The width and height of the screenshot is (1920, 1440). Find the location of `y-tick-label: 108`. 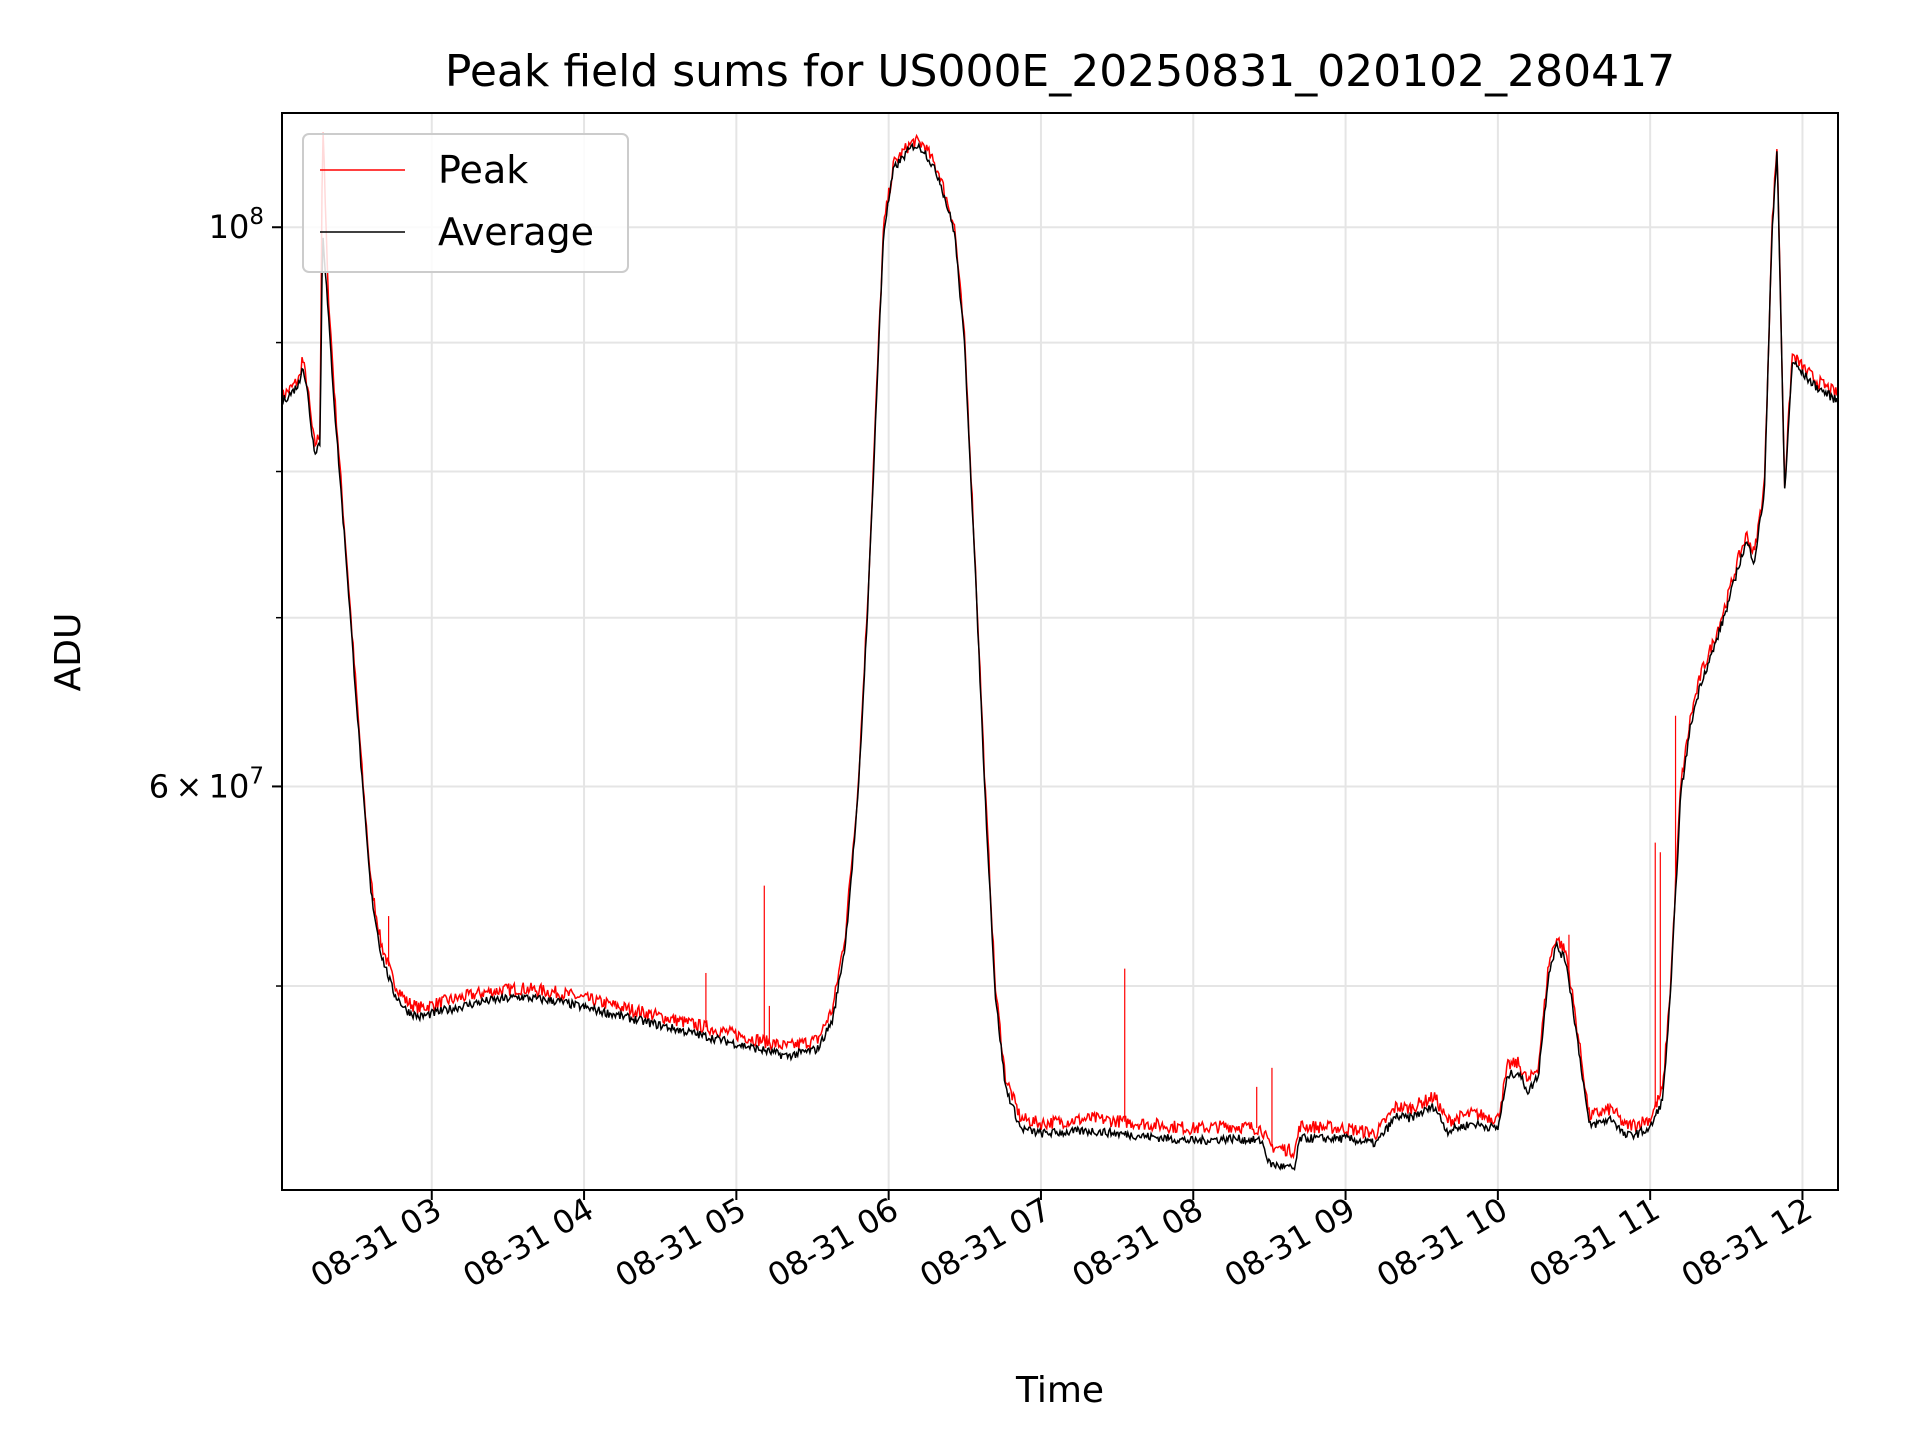

y-tick-label: 108 is located at coordinates (236, 225).